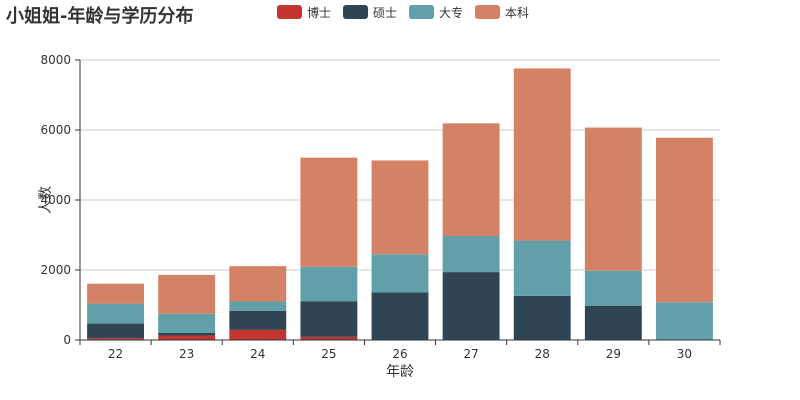  I want to click on y-axis-title: 人数, so click(46, 200).